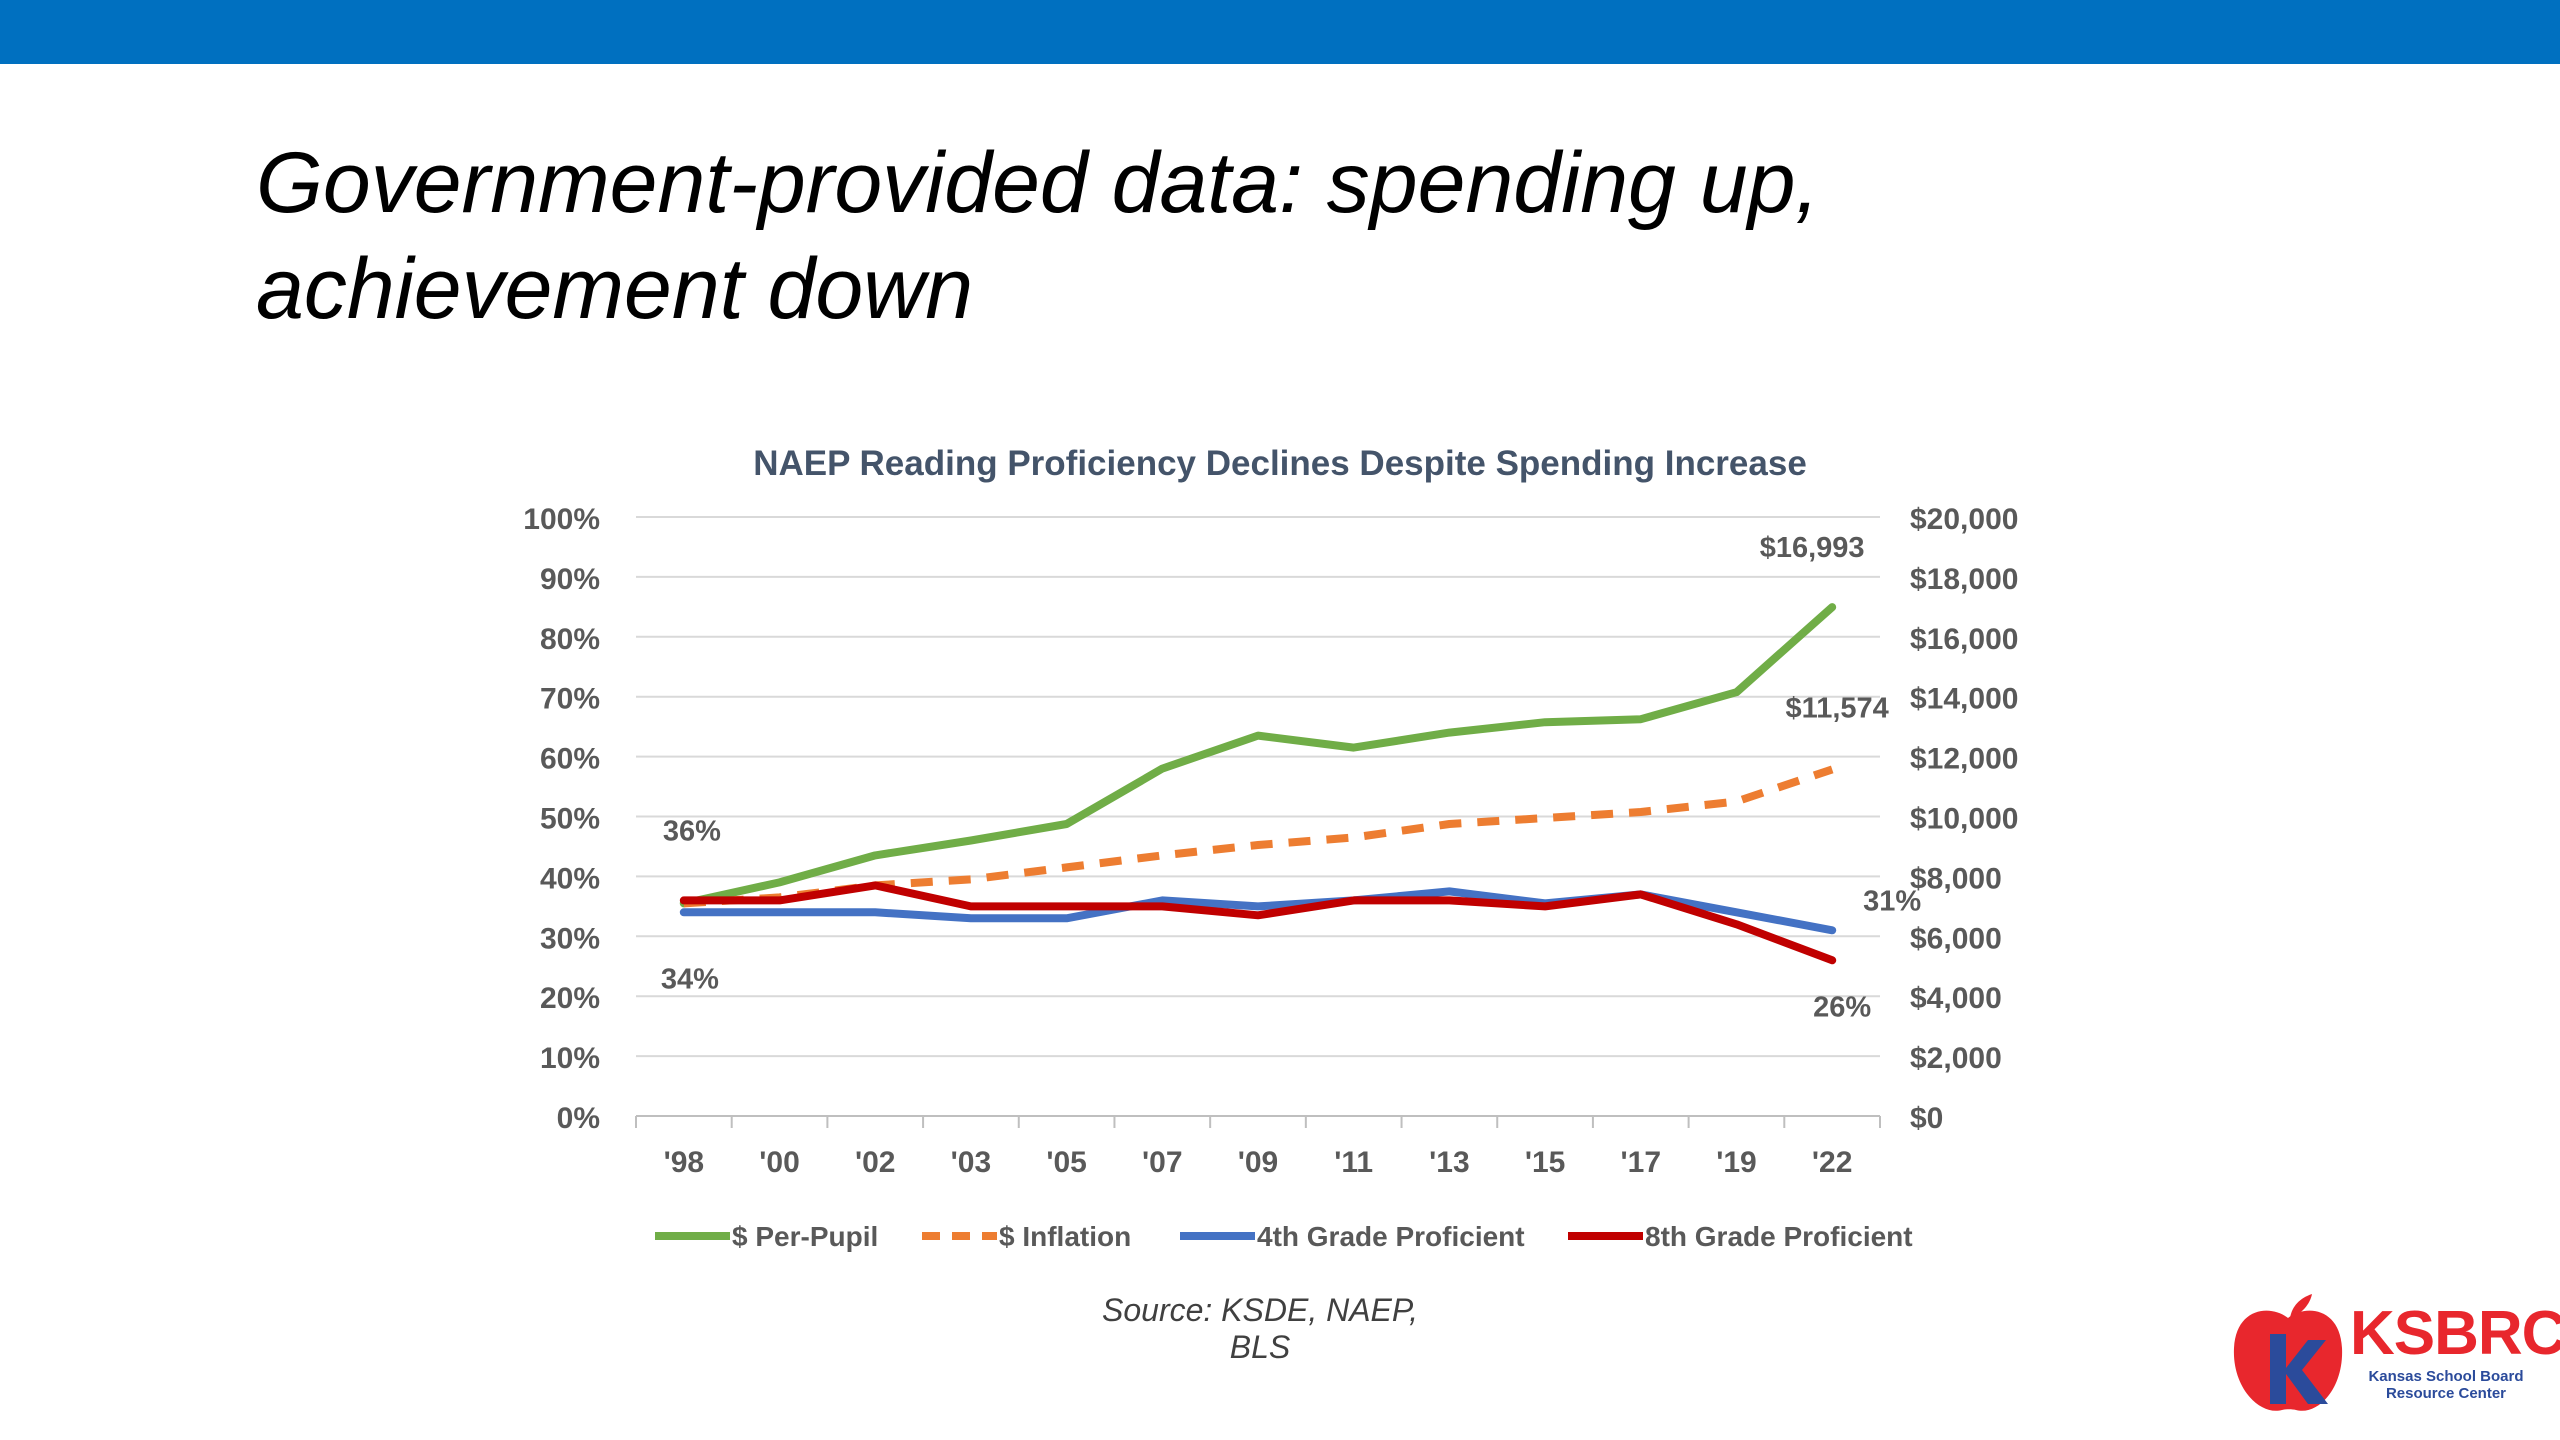 The height and width of the screenshot is (1440, 2560). I want to click on x-tick-label: '17, so click(1641, 1162).